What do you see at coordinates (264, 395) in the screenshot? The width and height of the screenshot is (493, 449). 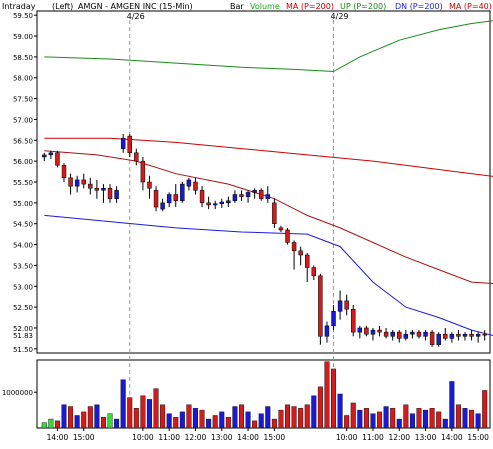 I see `volume-bars` at bounding box center [264, 395].